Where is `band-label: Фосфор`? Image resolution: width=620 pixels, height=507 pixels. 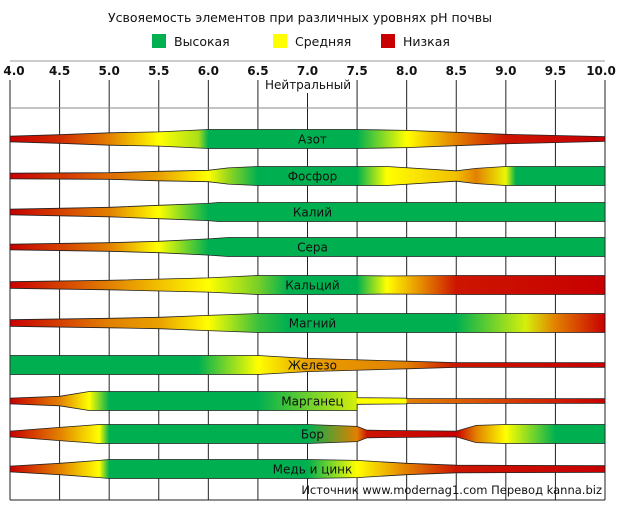 band-label: Фосфор is located at coordinates (313, 177).